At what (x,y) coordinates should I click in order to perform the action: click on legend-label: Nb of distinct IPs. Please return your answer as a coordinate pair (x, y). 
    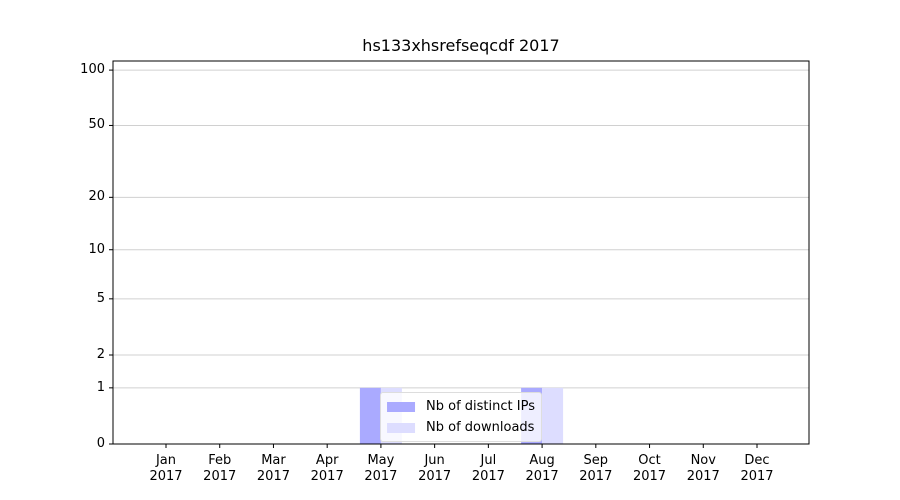
    Looking at the image, I should click on (480, 406).